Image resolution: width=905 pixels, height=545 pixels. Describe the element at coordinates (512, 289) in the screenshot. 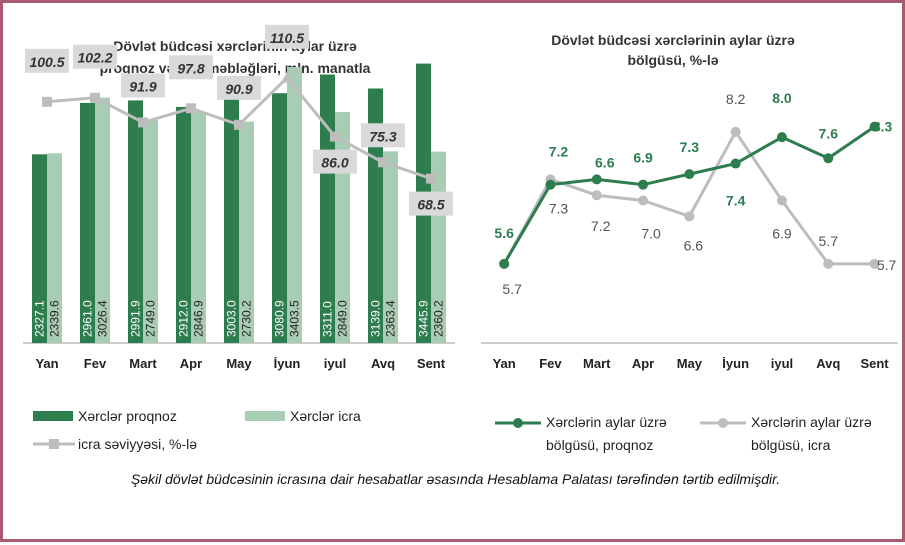

I see `dist-label-actual-0: 5.7` at that location.